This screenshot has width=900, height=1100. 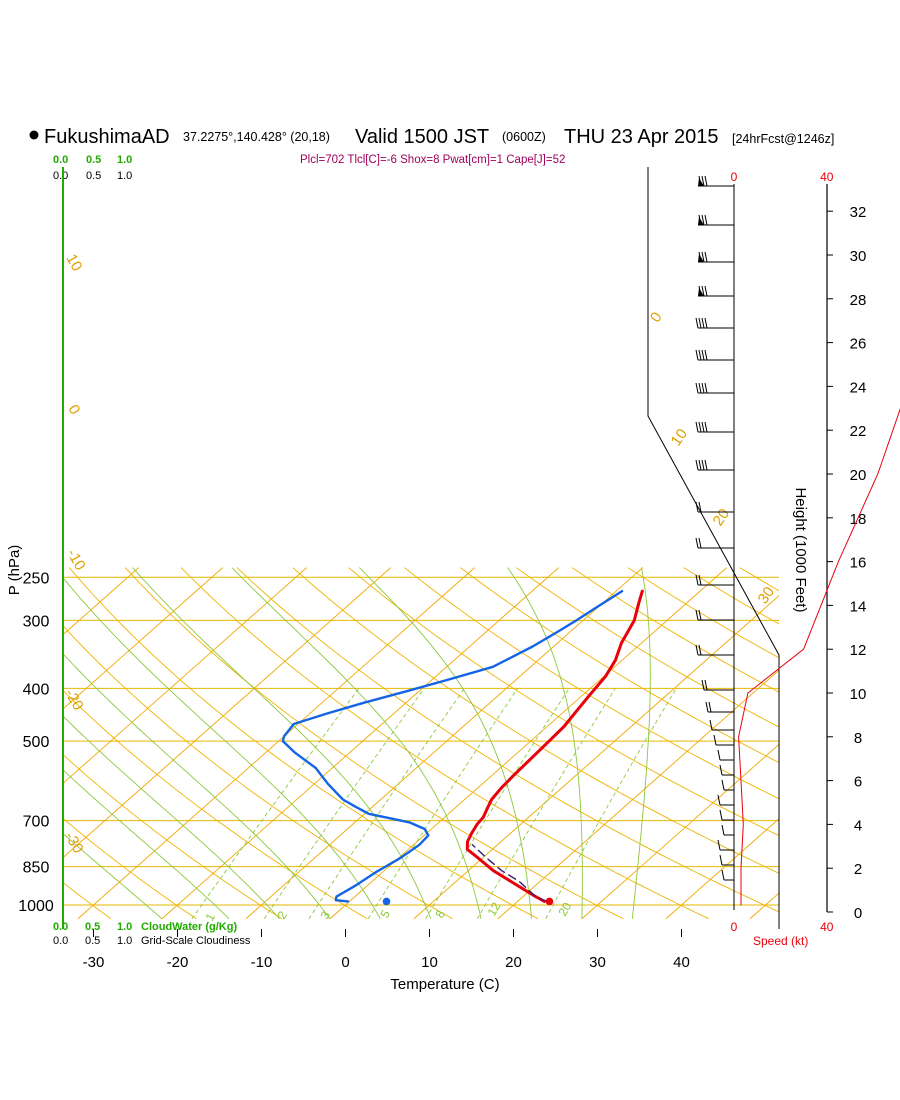 I want to click on height-axis-label: Height (1000 Feet), so click(x=800, y=549).